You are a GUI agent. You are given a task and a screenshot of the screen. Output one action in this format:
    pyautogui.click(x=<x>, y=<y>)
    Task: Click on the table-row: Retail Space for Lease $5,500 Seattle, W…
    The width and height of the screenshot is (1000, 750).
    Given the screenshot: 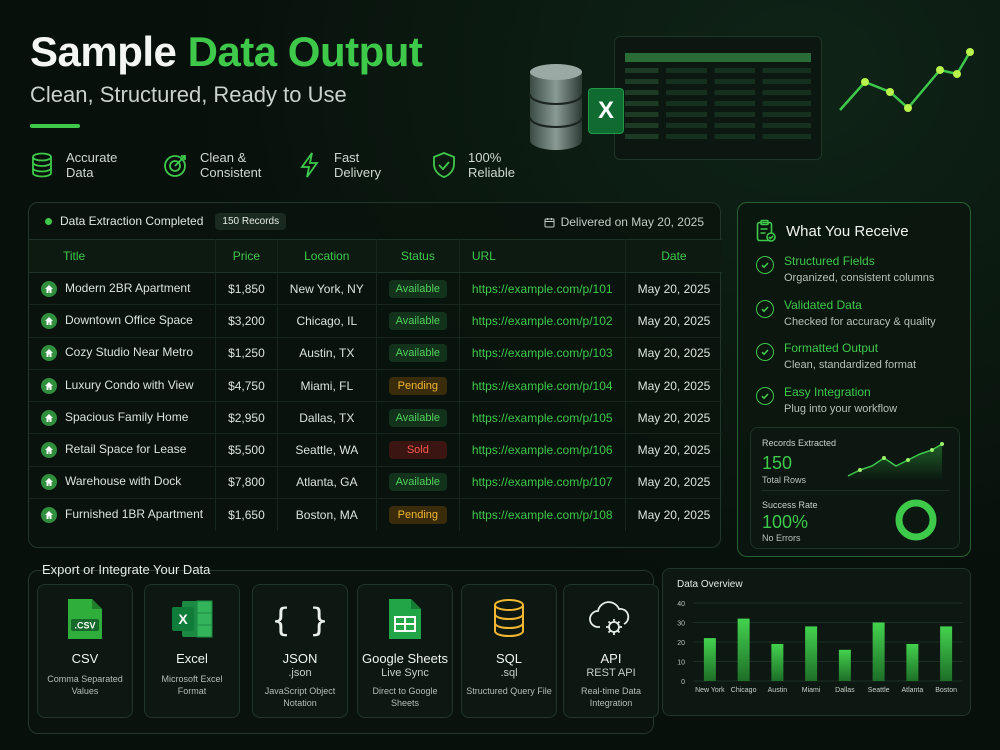 What is the action you would take?
    pyautogui.click(x=376, y=450)
    